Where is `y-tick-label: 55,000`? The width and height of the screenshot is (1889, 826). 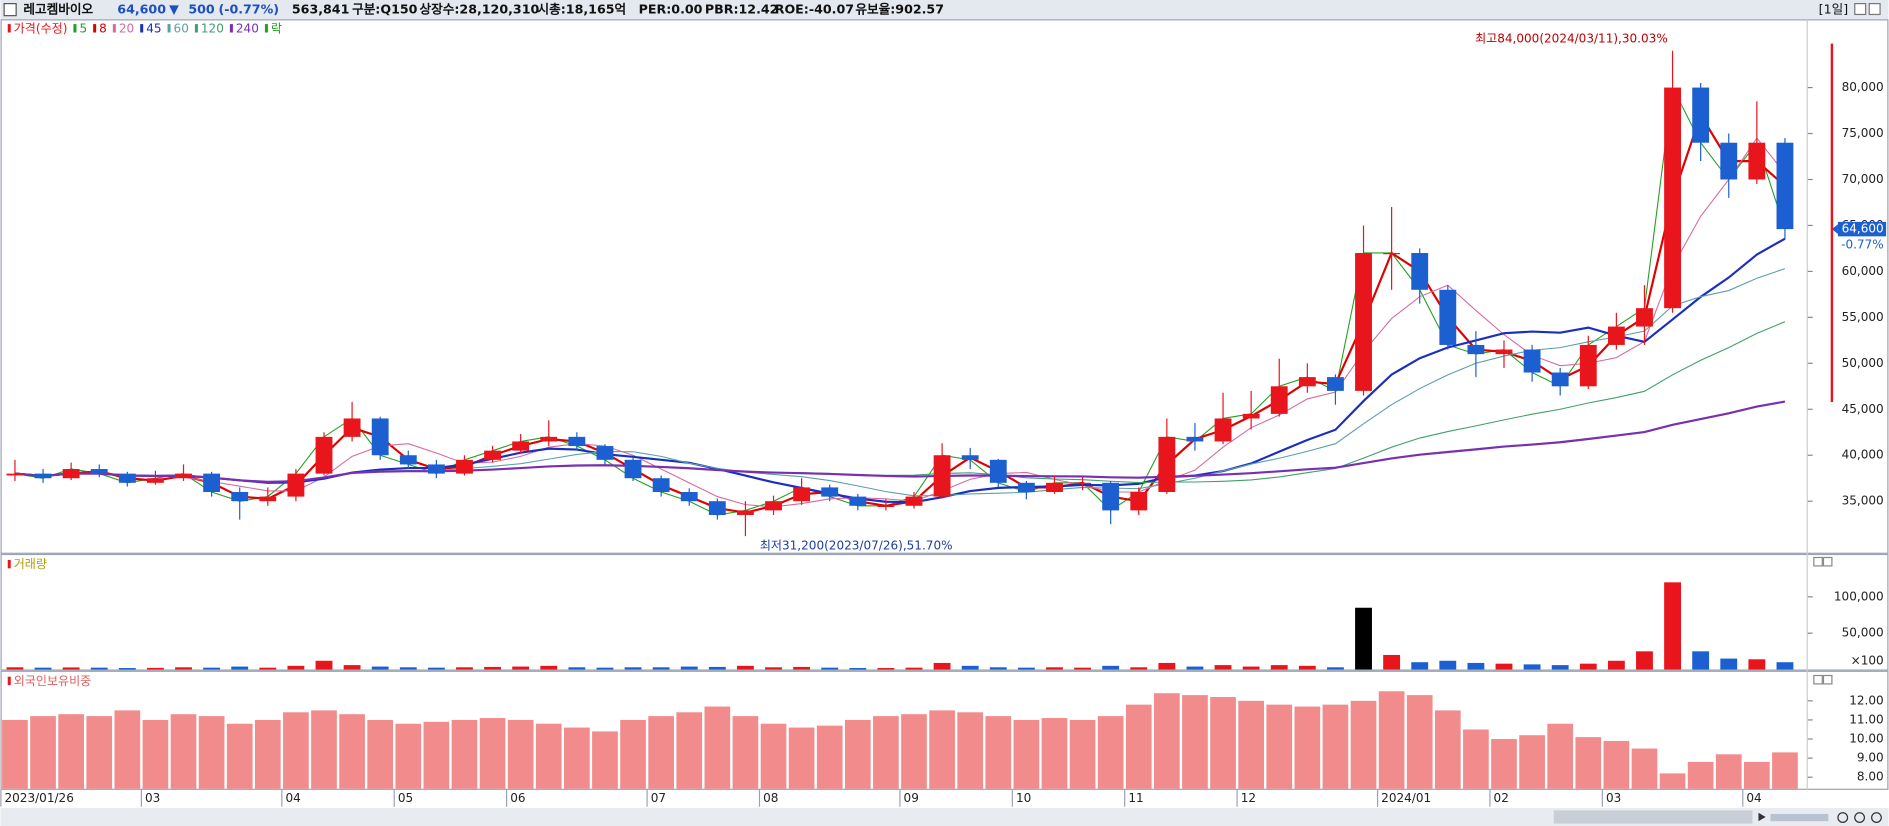
y-tick-label: 55,000 is located at coordinates (1863, 317).